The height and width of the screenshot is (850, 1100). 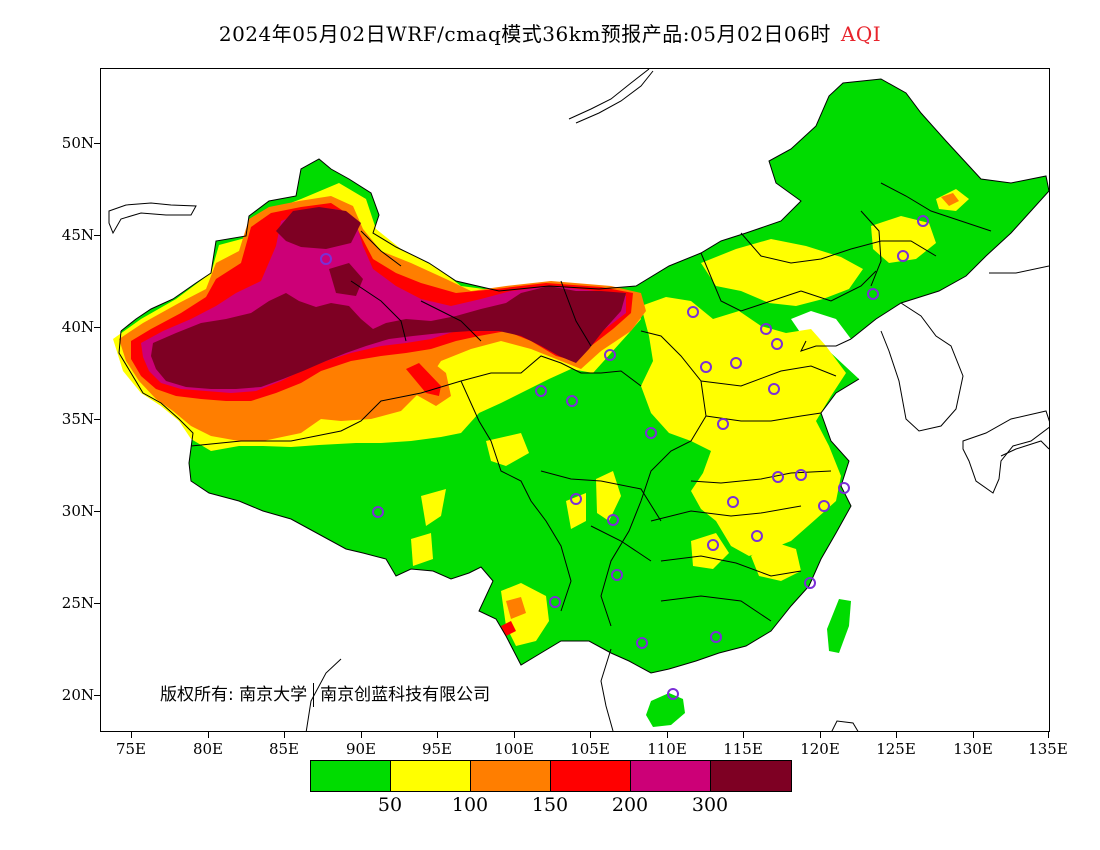 What do you see at coordinates (131, 749) in the screenshot?
I see `lon-label-75e: 75E` at bounding box center [131, 749].